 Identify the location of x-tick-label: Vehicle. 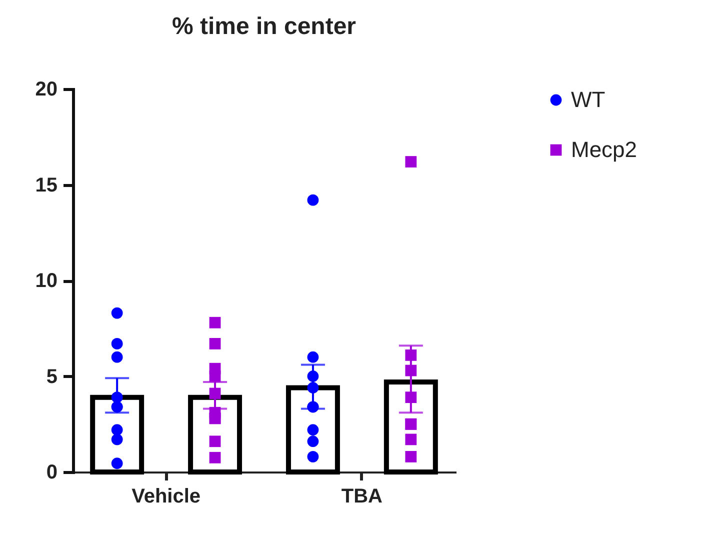
(166, 497).